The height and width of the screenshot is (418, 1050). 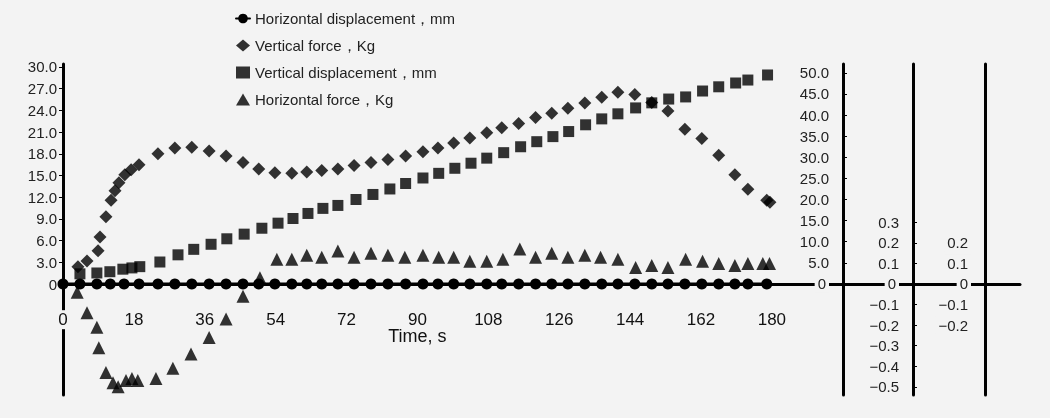 I want to click on y3-tick-label: −0.3, so click(x=884, y=346).